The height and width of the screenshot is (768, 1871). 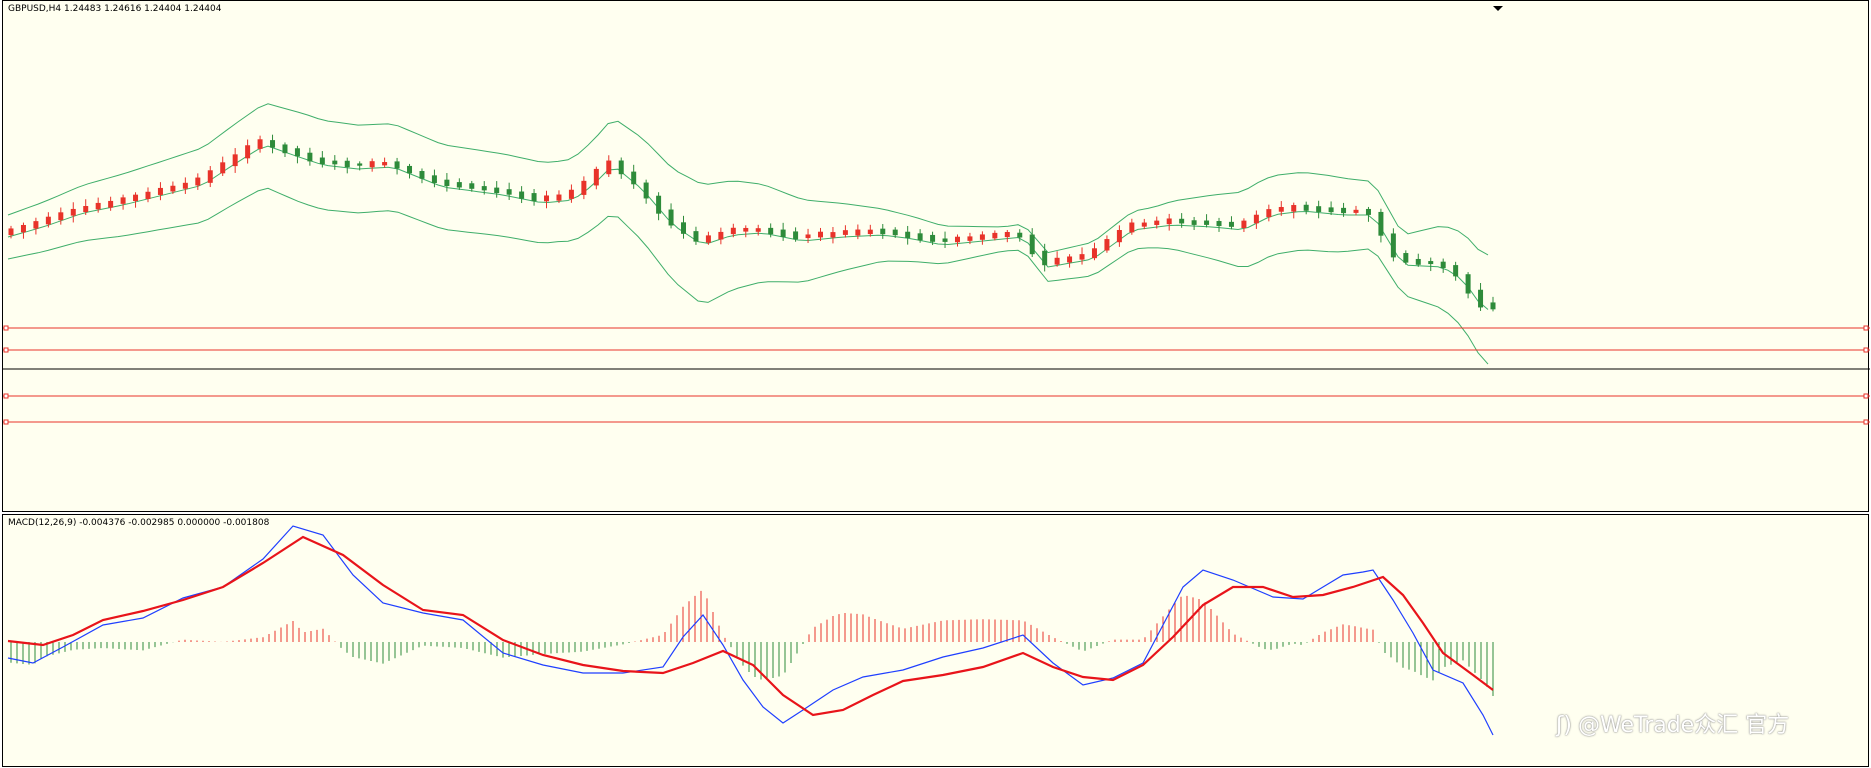 I want to click on watermark-text: @WeTrade众汇 官方, so click(x=1683, y=725).